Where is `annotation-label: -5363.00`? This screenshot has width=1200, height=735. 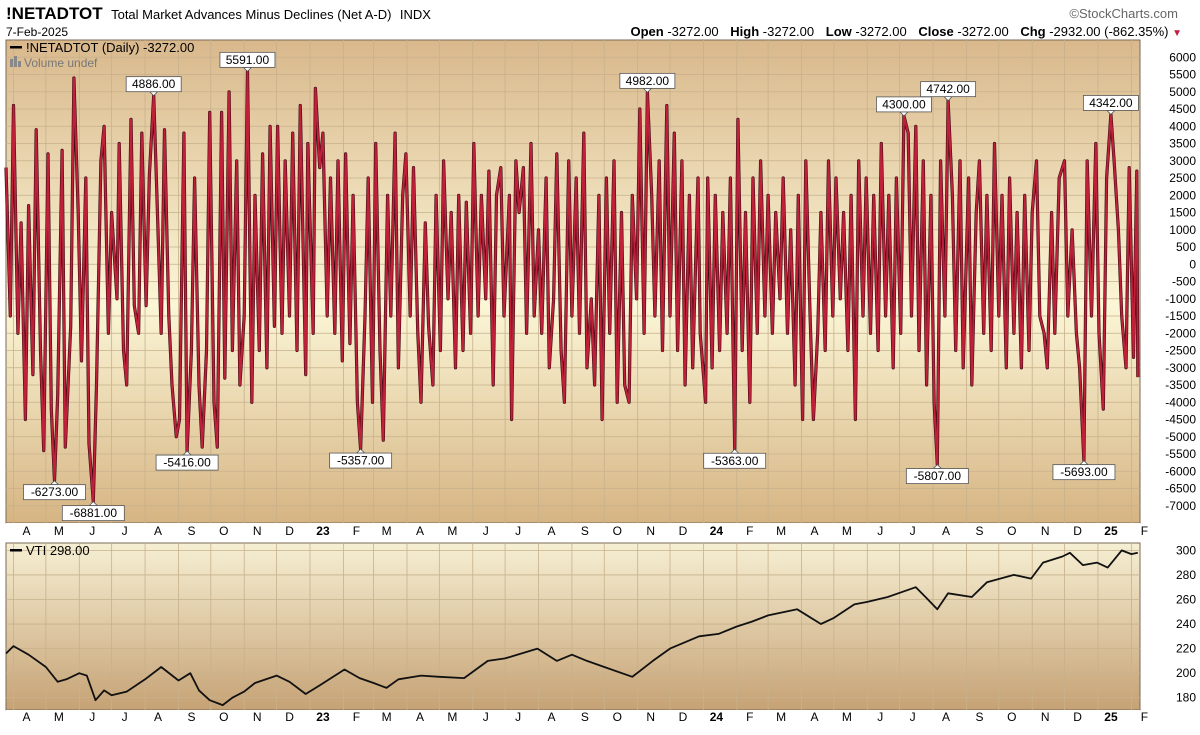 annotation-label: -5363.00 is located at coordinates (735, 461).